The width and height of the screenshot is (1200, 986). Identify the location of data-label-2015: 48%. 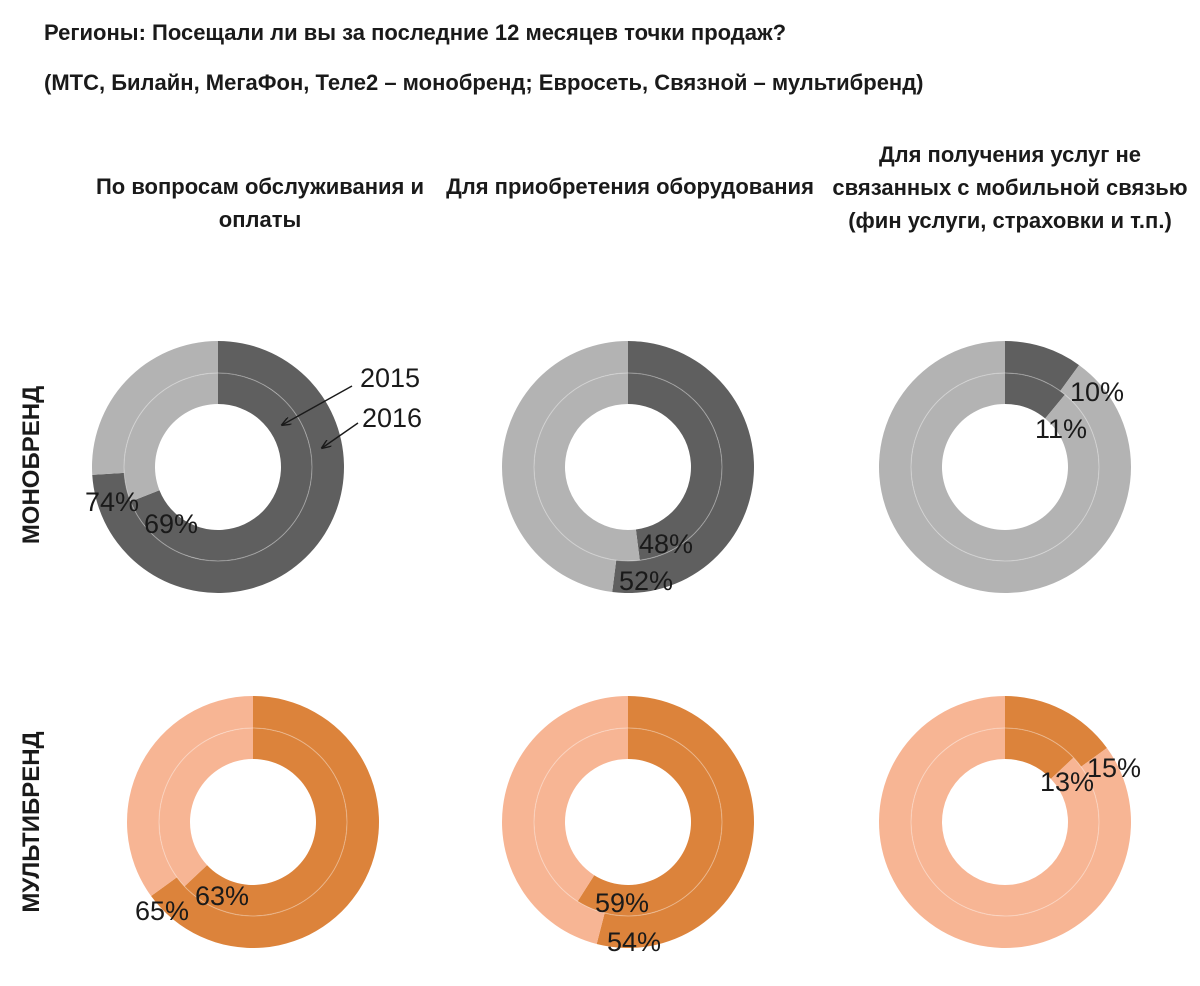
(666, 544).